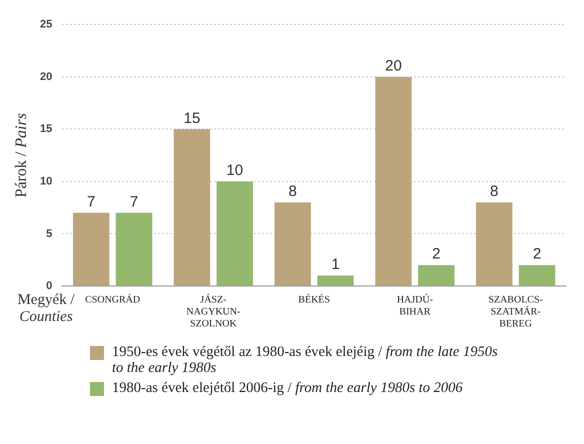  Describe the element at coordinates (213, 312) in the screenshot. I see `x-tick-label: JÁSZ-NAGYKUN-SZOLNOK` at that location.